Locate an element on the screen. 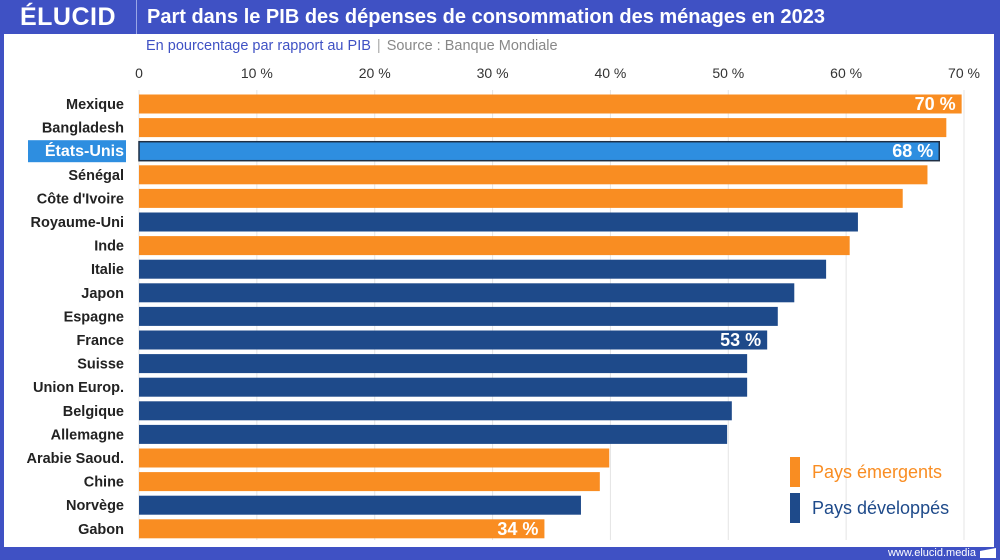 The image size is (1000, 560). category-label: Allemagne is located at coordinates (87, 435).